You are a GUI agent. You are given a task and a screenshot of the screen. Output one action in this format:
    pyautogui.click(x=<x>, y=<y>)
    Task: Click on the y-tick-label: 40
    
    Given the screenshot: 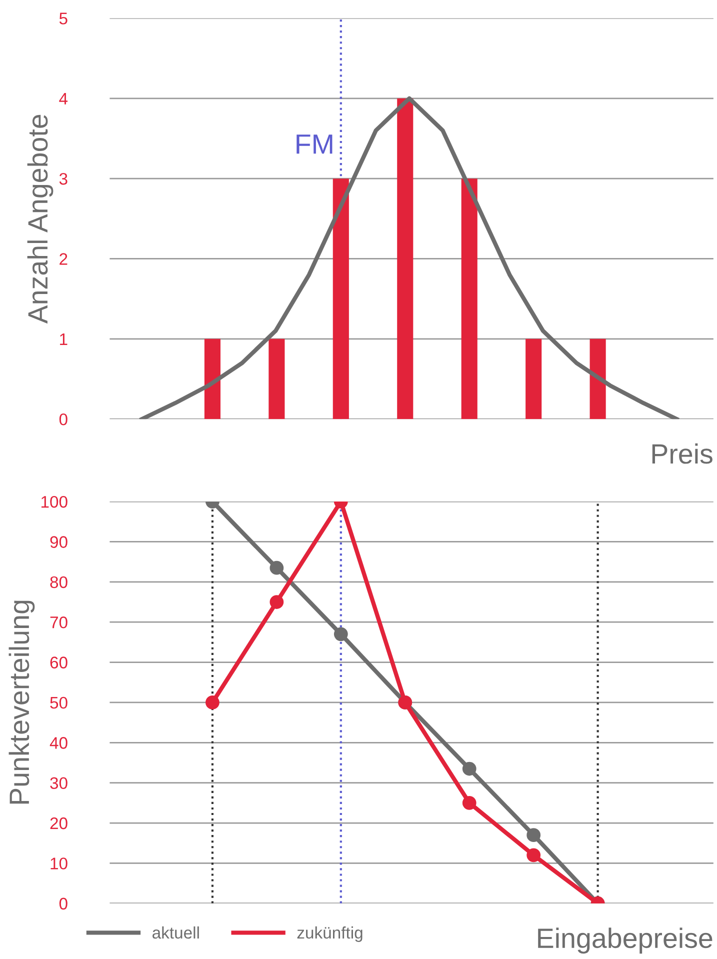 What is the action you would take?
    pyautogui.click(x=59, y=743)
    